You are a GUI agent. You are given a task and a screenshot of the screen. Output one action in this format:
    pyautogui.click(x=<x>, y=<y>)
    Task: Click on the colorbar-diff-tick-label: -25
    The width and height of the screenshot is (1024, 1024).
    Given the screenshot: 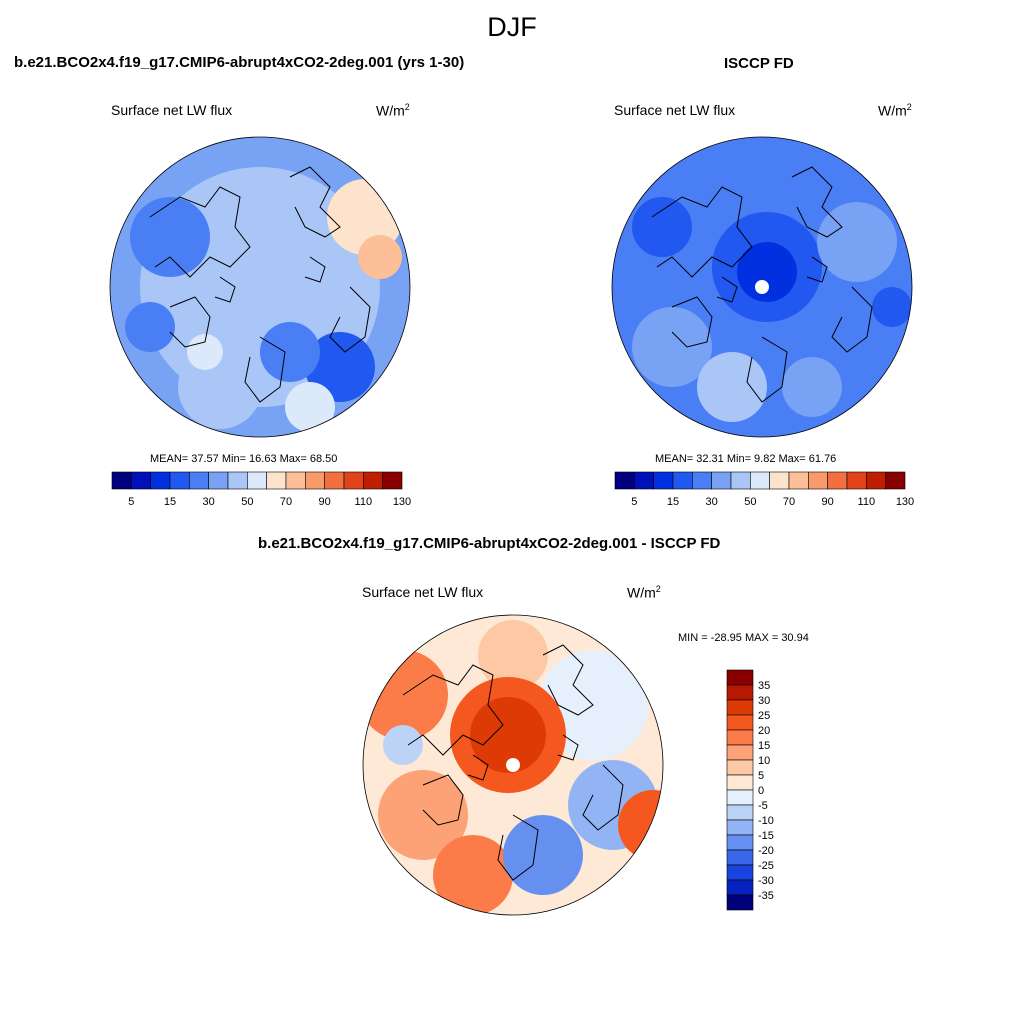 What is the action you would take?
    pyautogui.click(x=766, y=866)
    